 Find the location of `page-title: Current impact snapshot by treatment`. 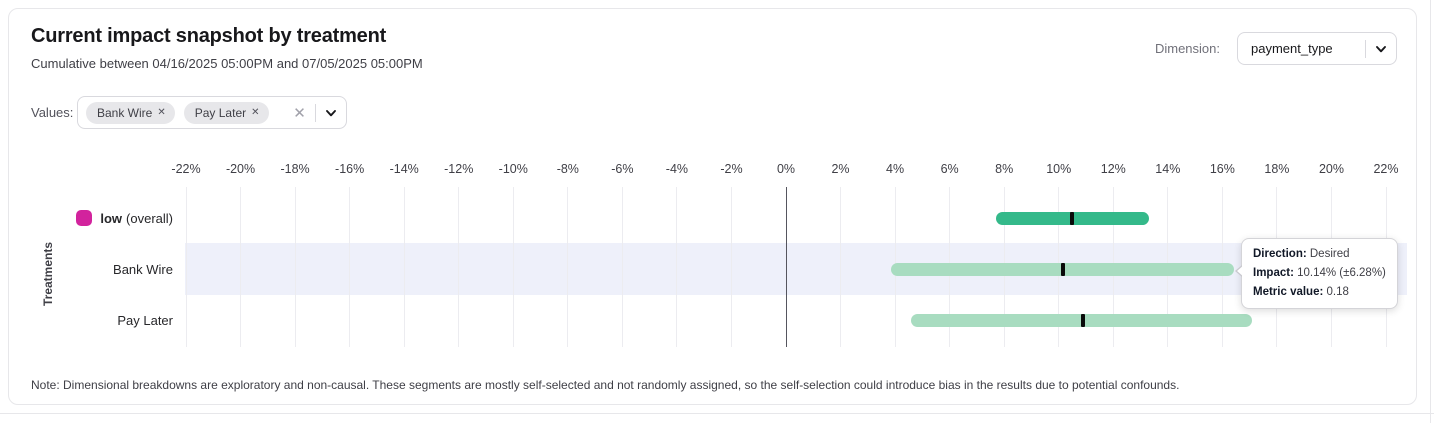

page-title: Current impact snapshot by treatment is located at coordinates (209, 36).